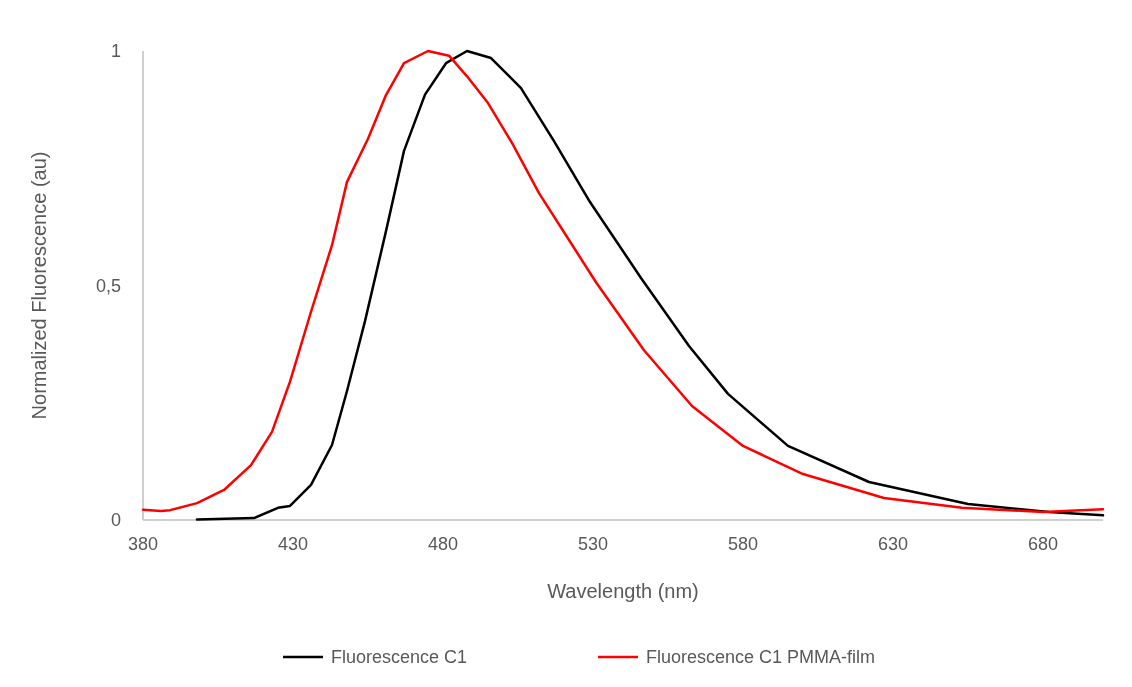 This screenshot has width=1132, height=687. What do you see at coordinates (743, 544) in the screenshot?
I see `x-tick-label: 580` at bounding box center [743, 544].